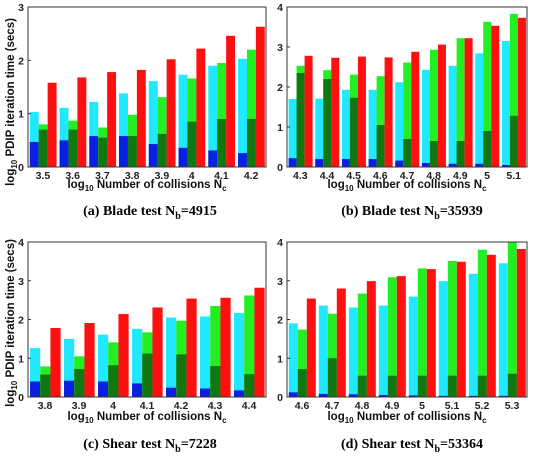  I want to click on x-tick-label: 3.9, so click(162, 176).